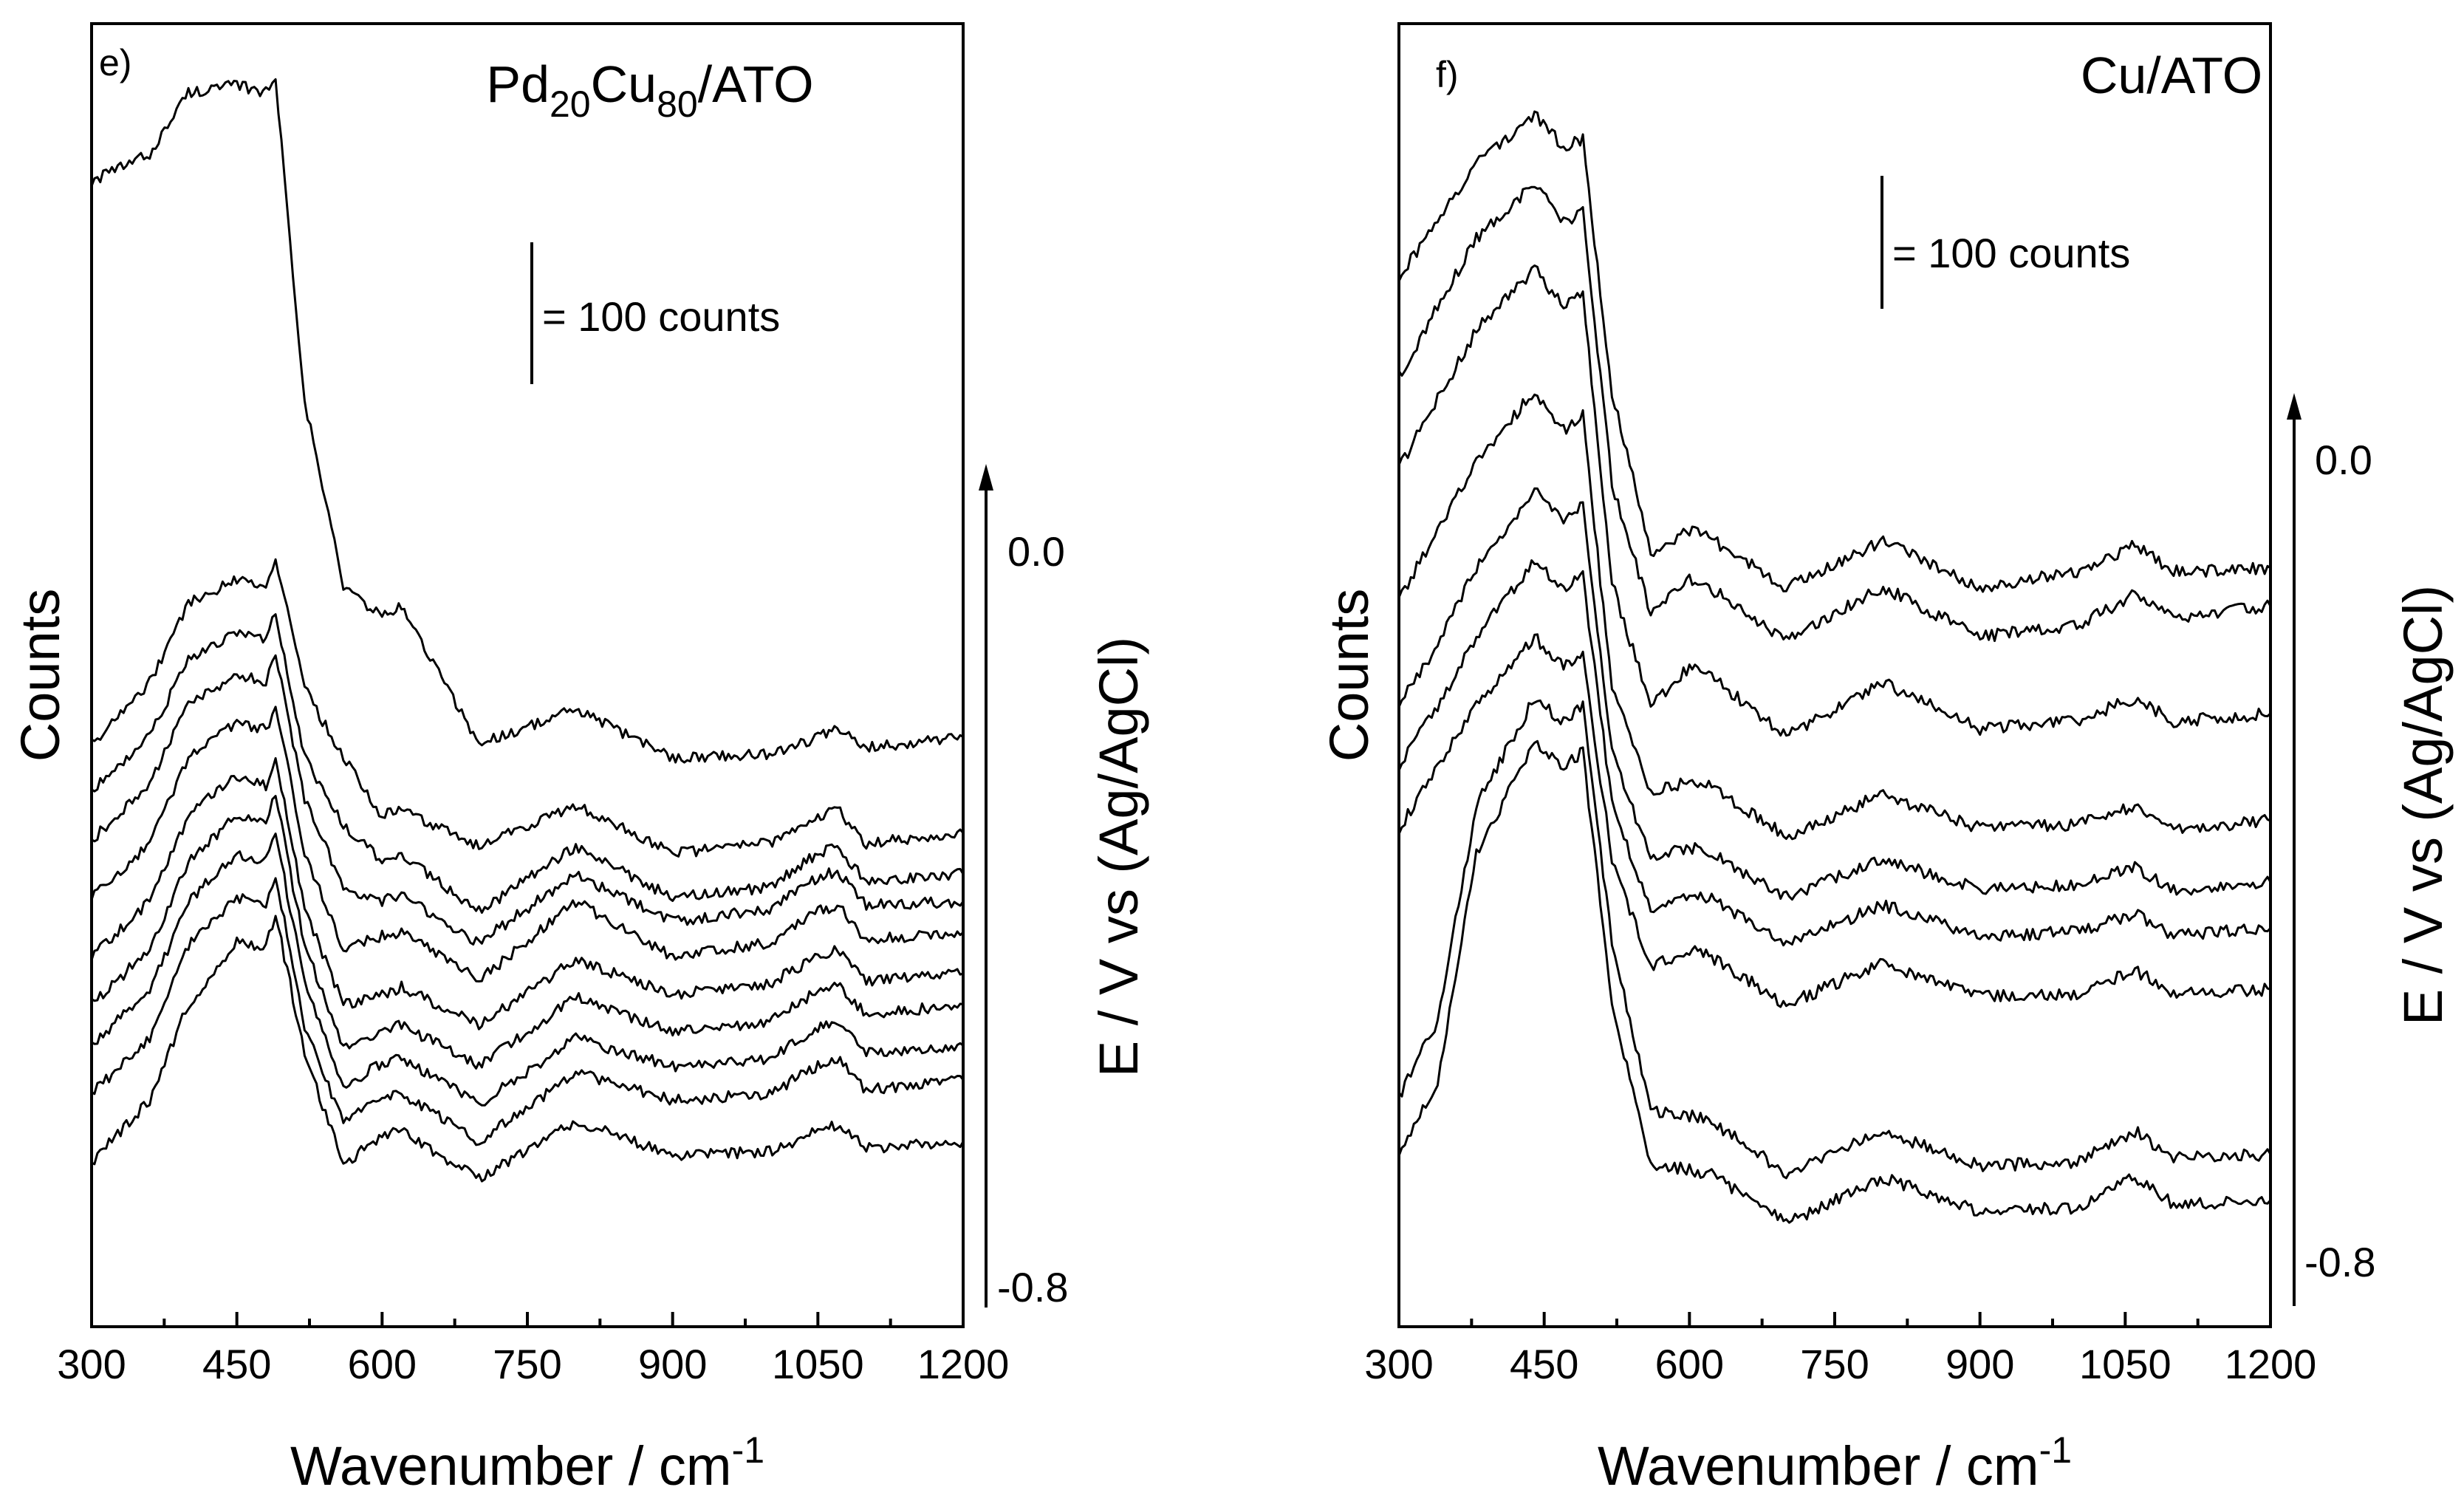 The image size is (2464, 1504). Describe the element at coordinates (649, 90) in the screenshot. I see `panel-title: Pd20Cu80/ATO` at that location.